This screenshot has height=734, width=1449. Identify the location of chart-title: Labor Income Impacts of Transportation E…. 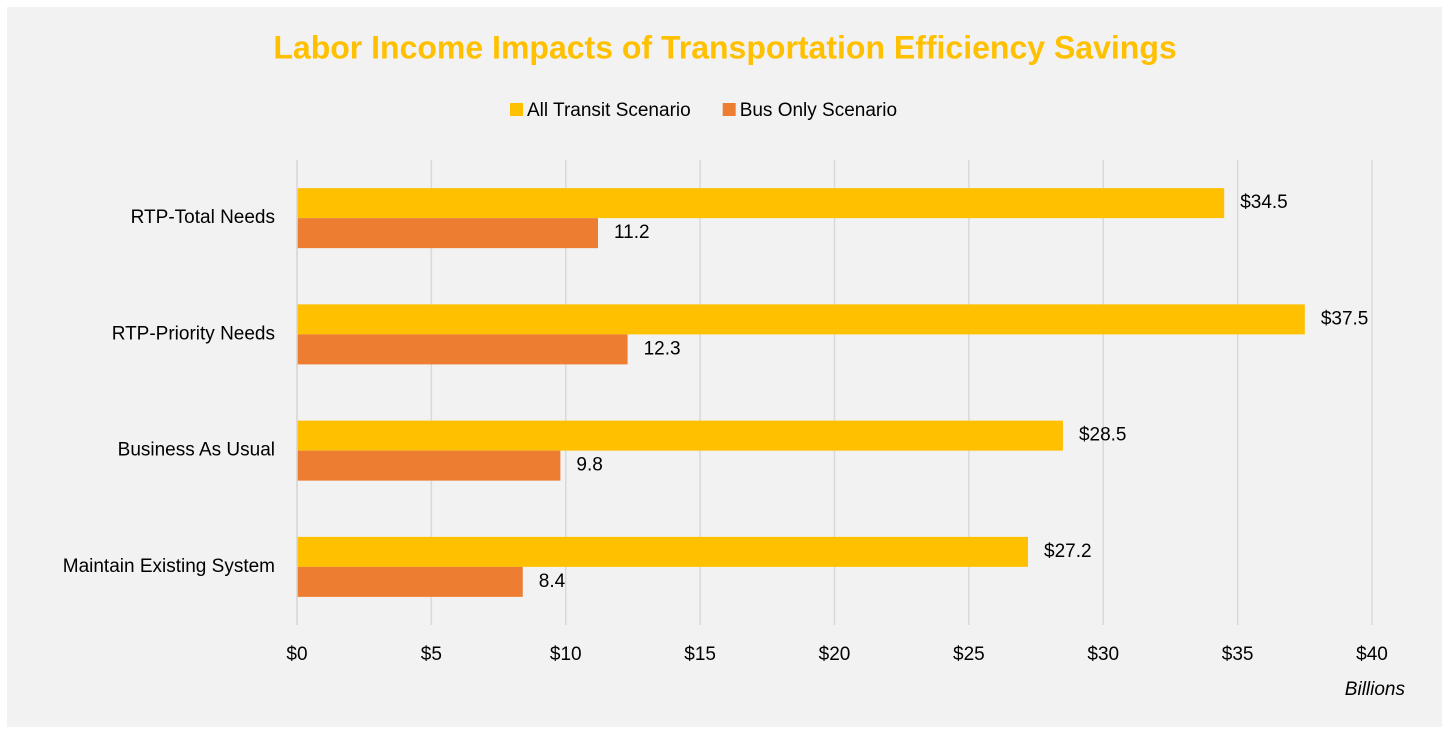
(724, 47).